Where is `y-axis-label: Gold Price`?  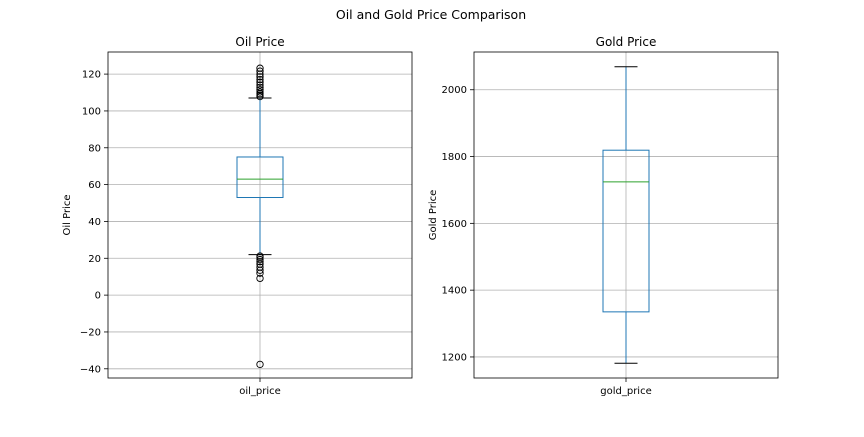 y-axis-label: Gold Price is located at coordinates (433, 215).